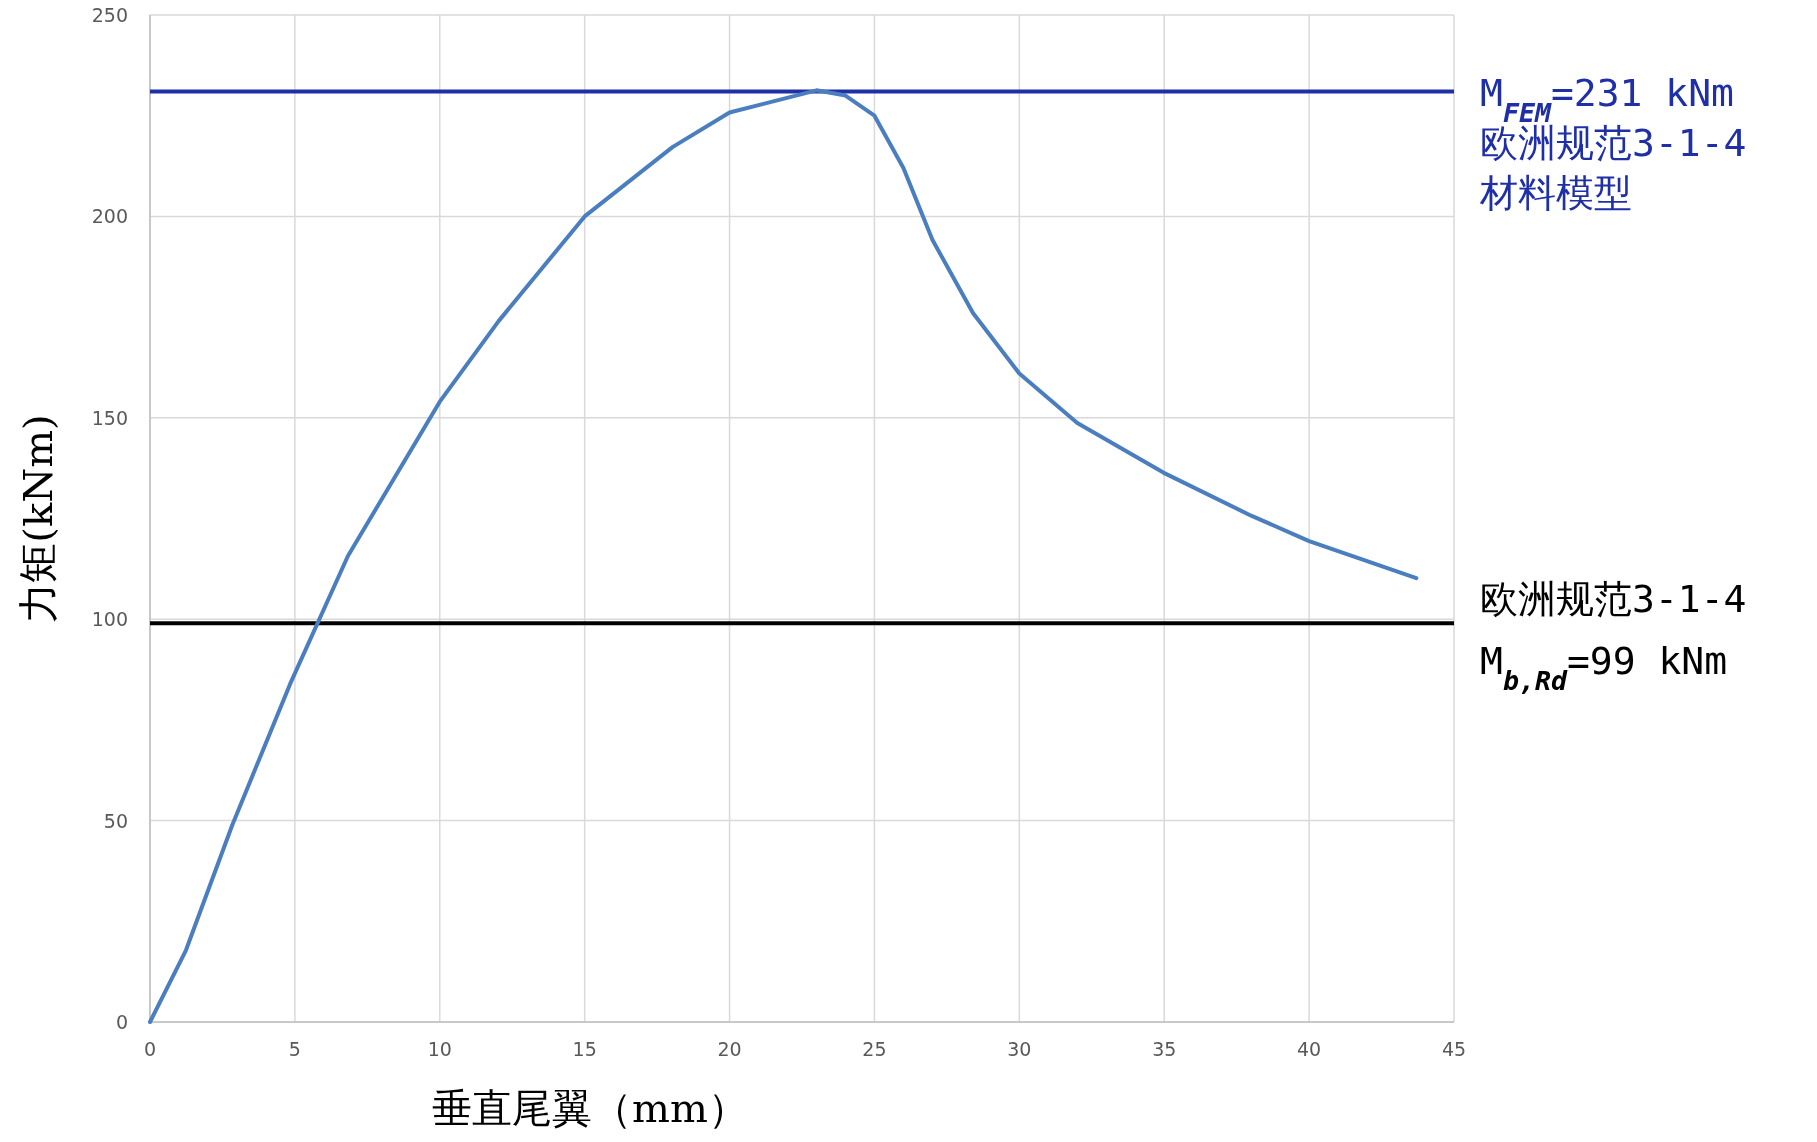  Describe the element at coordinates (874, 1049) in the screenshot. I see `x-tick-label: 25` at that location.